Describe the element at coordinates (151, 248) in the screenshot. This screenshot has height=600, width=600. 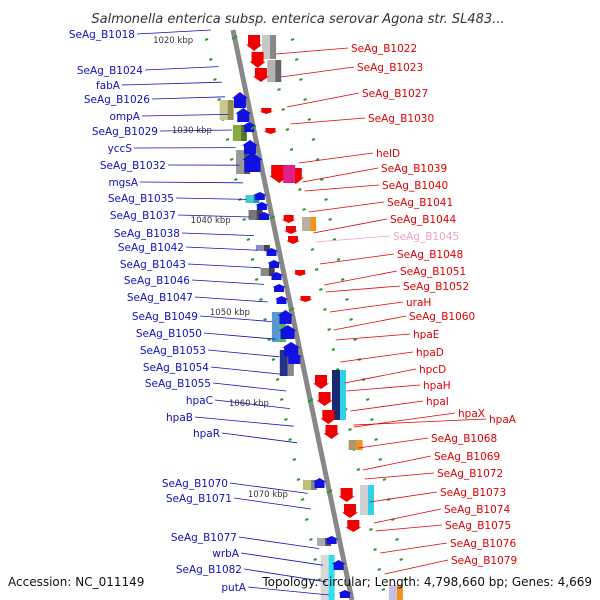
I see `gene-label-left: SeAg_B1042` at that location.